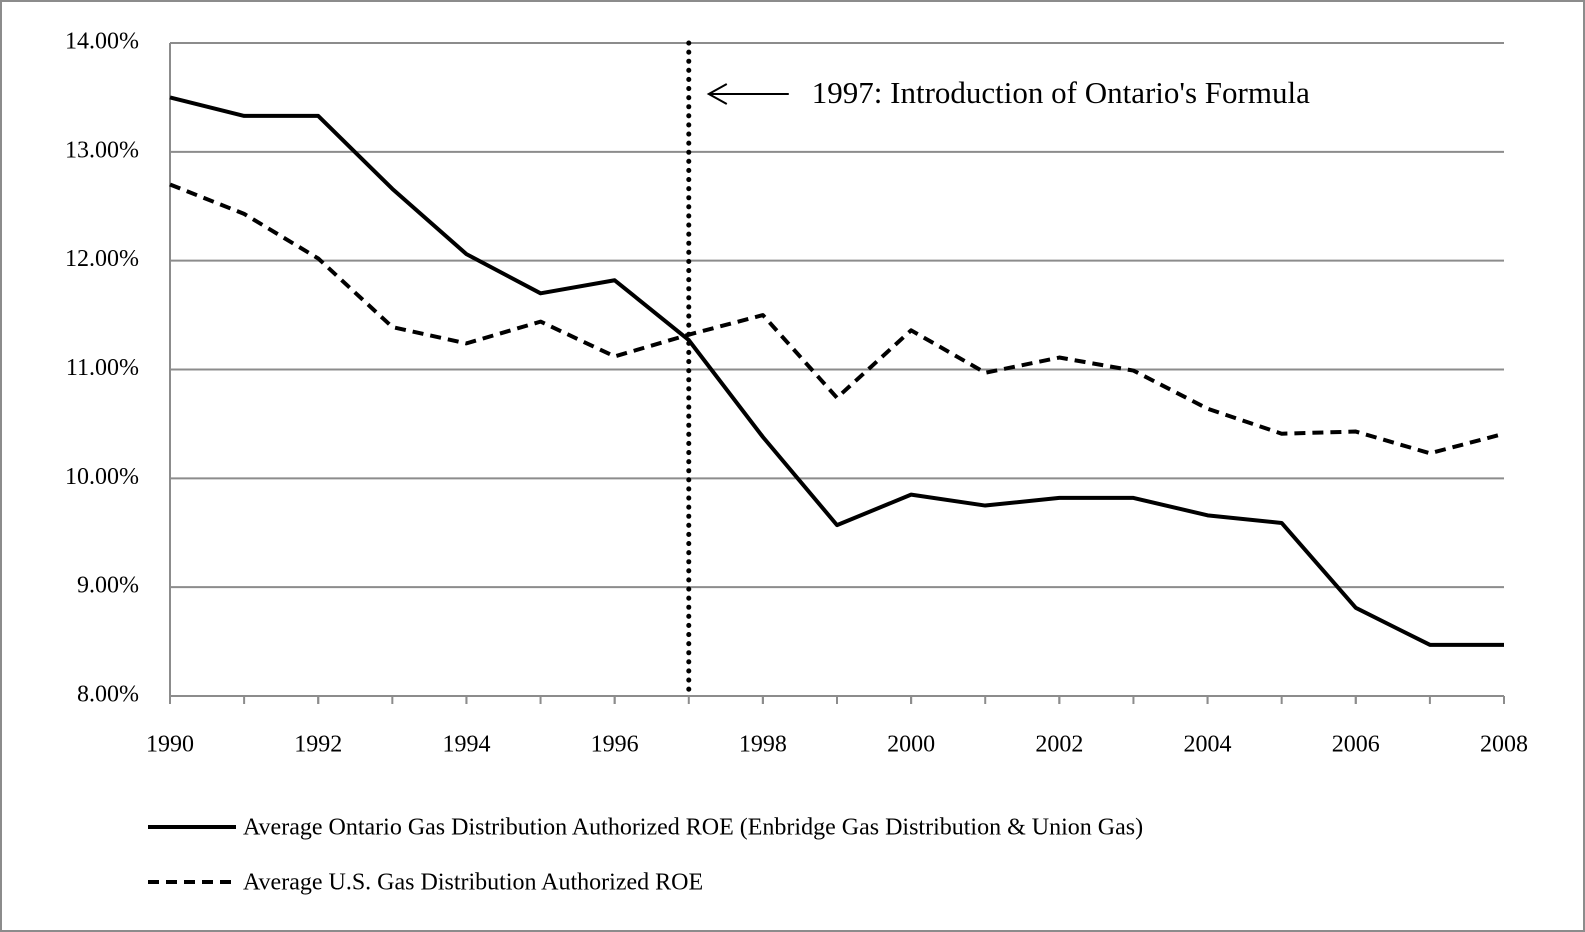 The image size is (1585, 932). I want to click on annotation-text: 1997: Introduction of Ontario's Formula, so click(1061, 92).